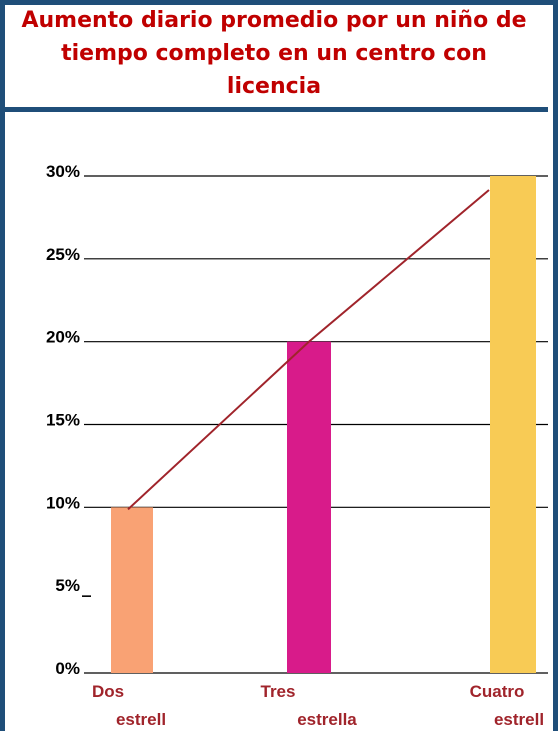 Image resolution: width=558 pixels, height=731 pixels. I want to click on x-tick-label: estrella, so click(327, 719).